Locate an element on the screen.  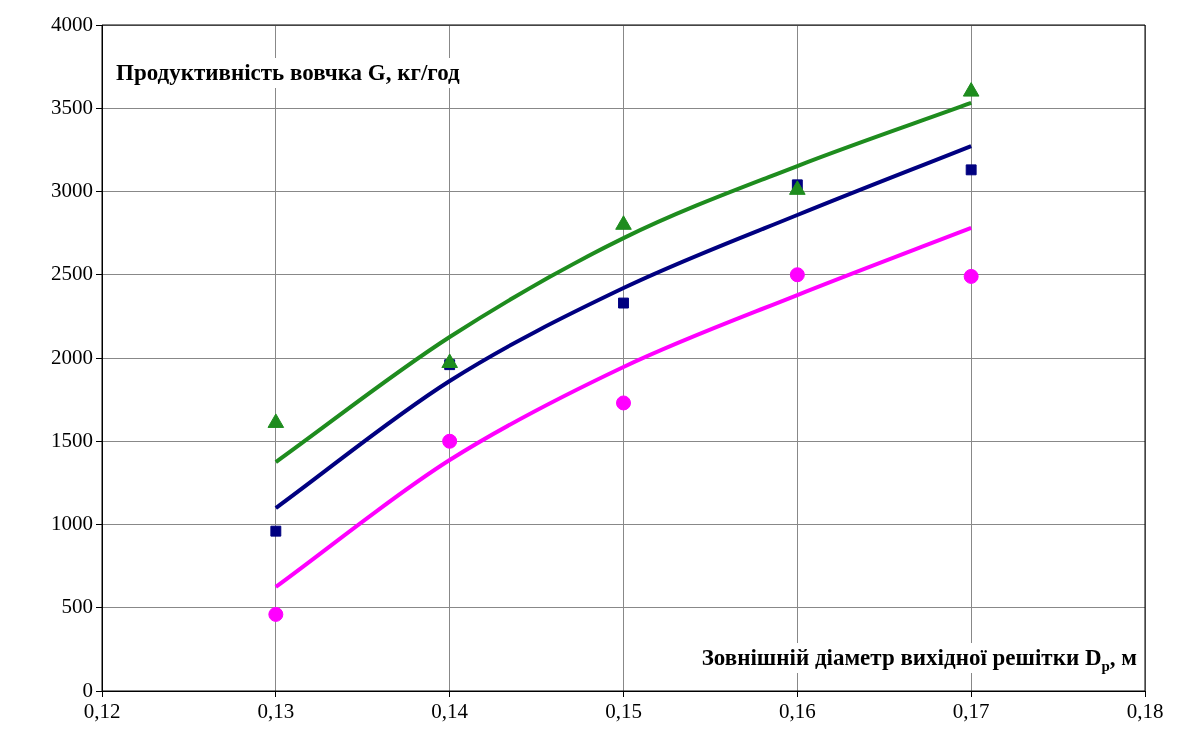
x-tick-label: 0,16 is located at coordinates (797, 711).